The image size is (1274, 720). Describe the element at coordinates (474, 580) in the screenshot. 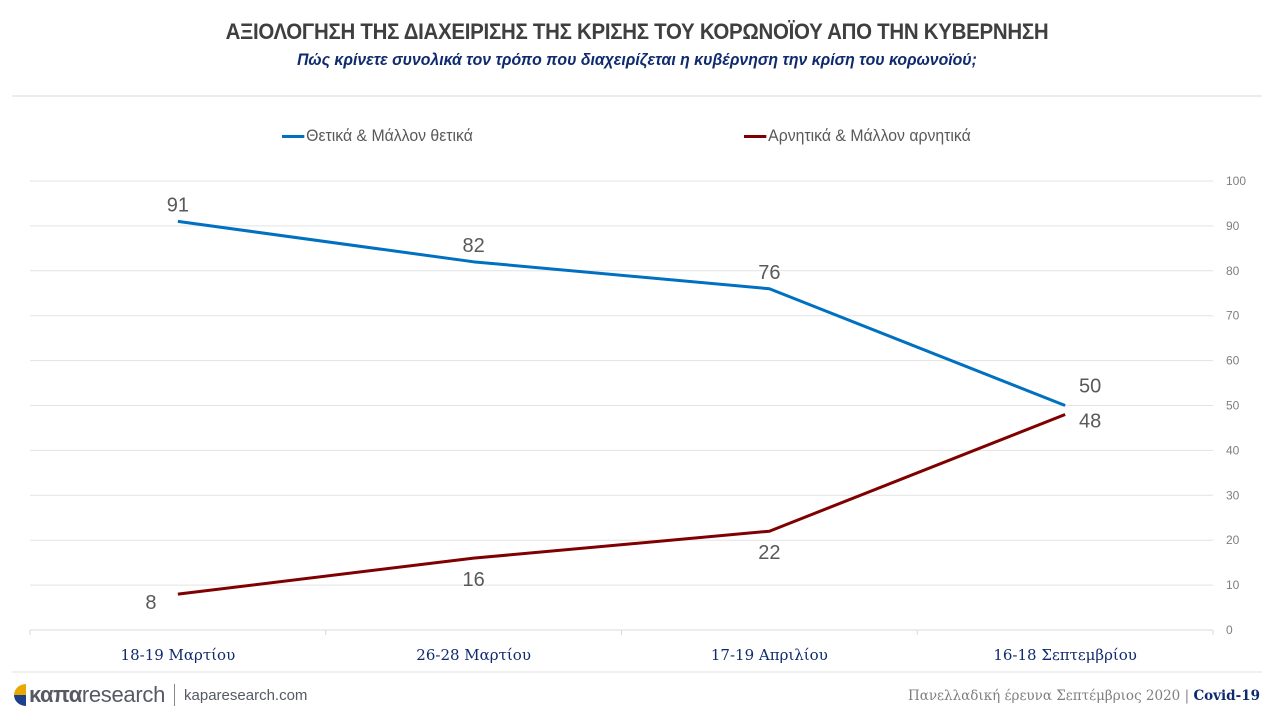

I see `data-label: 16` at that location.